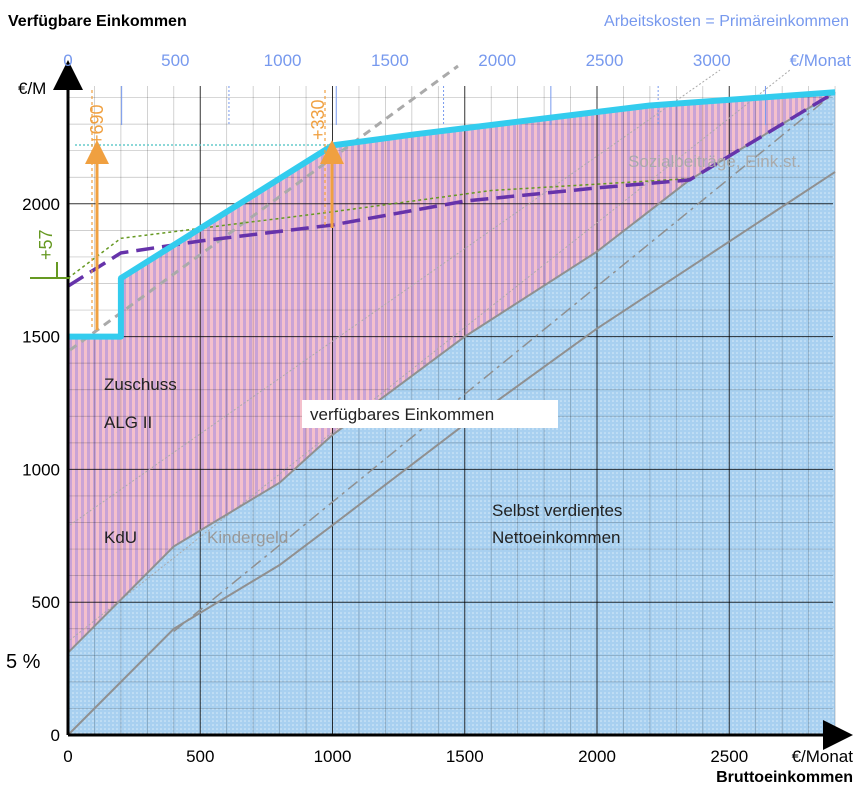 The height and width of the screenshot is (785, 857). I want to click on x-tick-label: 1500, so click(465, 756).